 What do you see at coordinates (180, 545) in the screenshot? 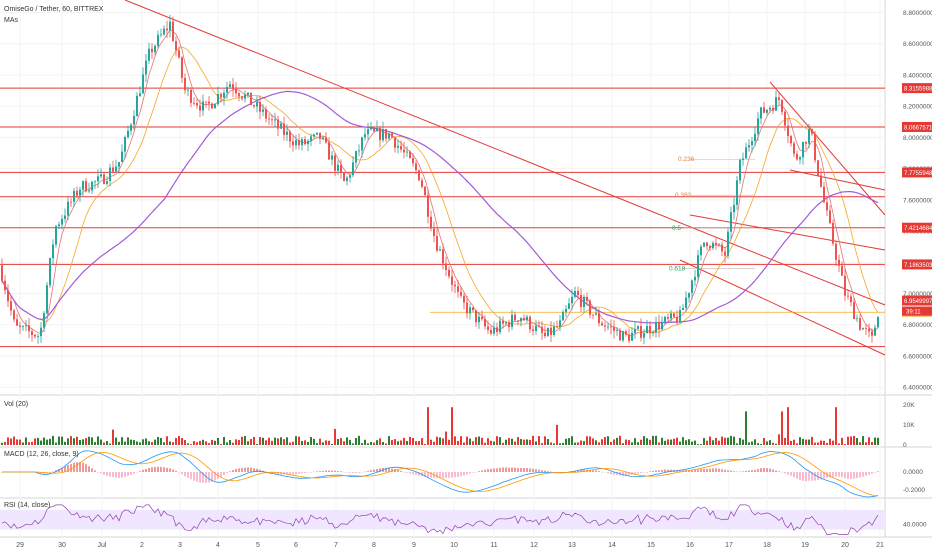
I see `x-tick-label: 3` at bounding box center [180, 545].